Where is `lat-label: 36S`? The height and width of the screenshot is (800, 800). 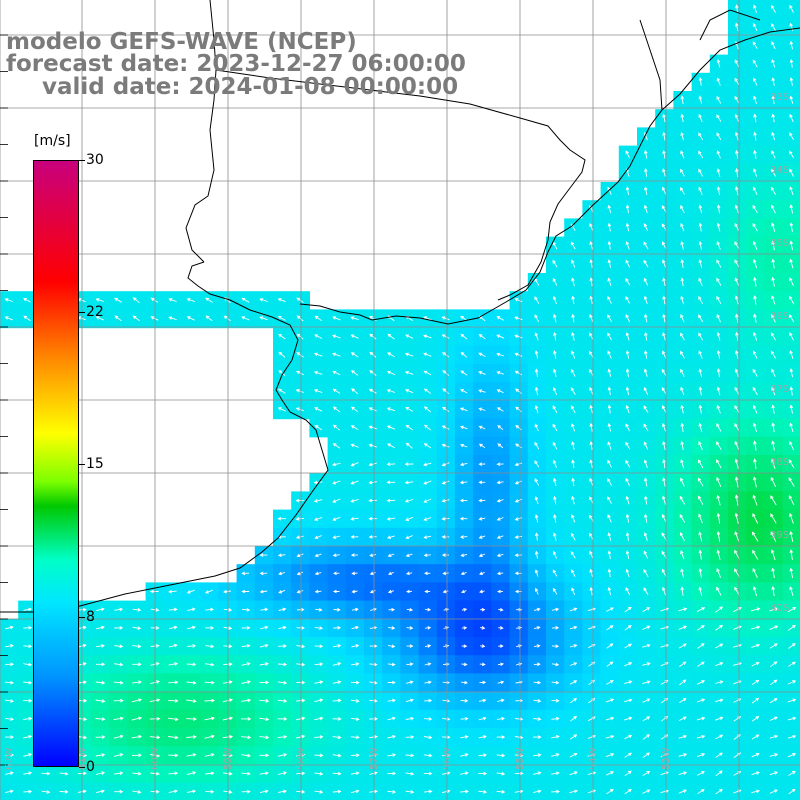 lat-label: 36S is located at coordinates (779, 316).